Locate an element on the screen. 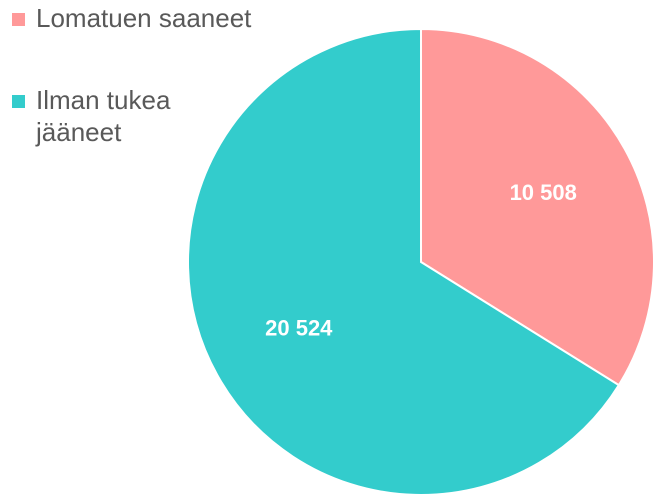 The height and width of the screenshot is (495, 656). legend-item: Lomatuen saaneet is located at coordinates (131, 18).